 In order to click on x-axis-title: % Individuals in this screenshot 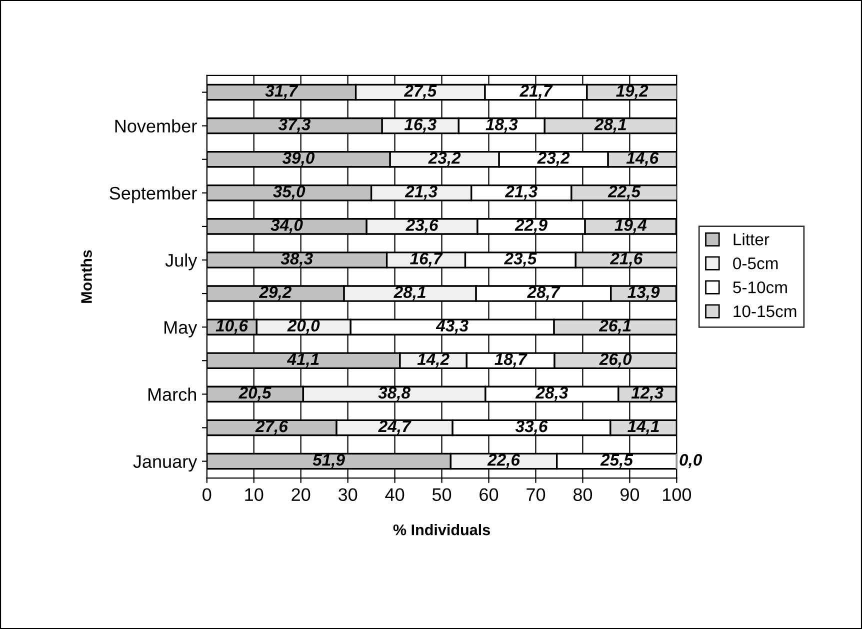, I will do `click(441, 530)`.